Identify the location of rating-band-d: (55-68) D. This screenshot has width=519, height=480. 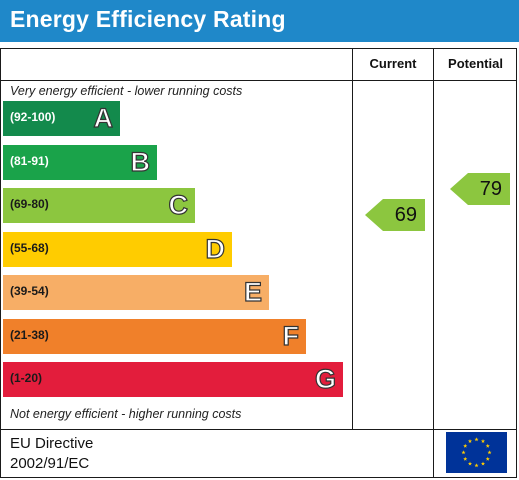
(117, 249).